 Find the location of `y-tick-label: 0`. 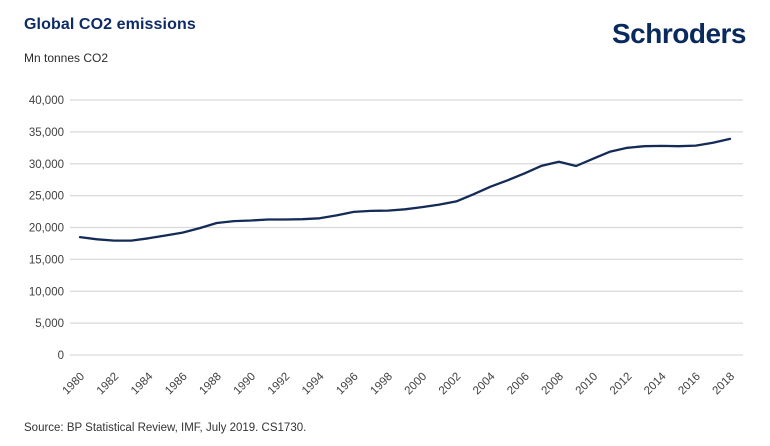

y-tick-label: 0 is located at coordinates (61, 356).